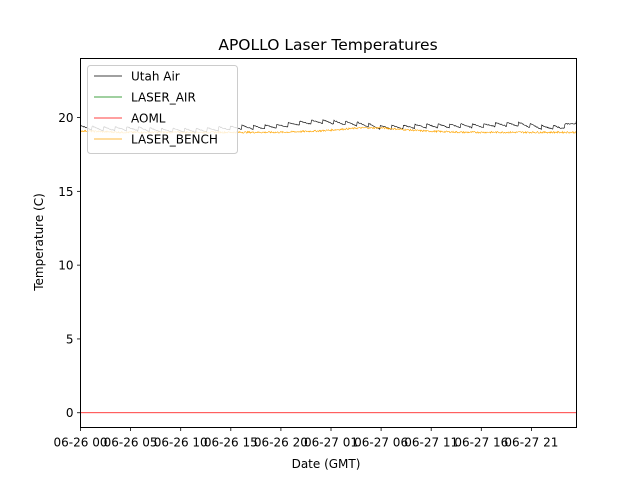  What do you see at coordinates (181, 443) in the screenshot?
I see `x-tick-label: 06-26 10` at bounding box center [181, 443].